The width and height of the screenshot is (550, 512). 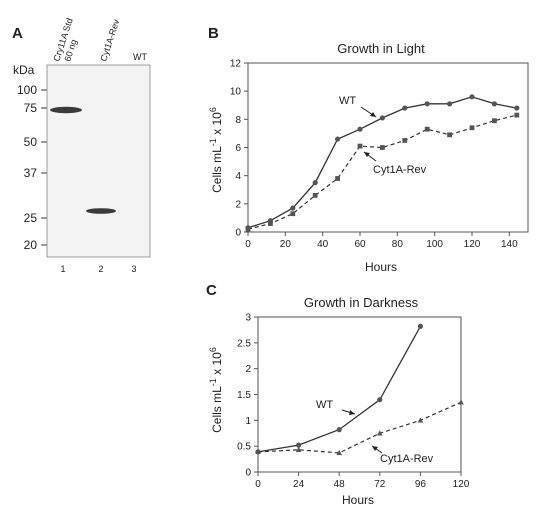 What do you see at coordinates (472, 244) in the screenshot?
I see `chart-b-xtick-label: 120` at bounding box center [472, 244].